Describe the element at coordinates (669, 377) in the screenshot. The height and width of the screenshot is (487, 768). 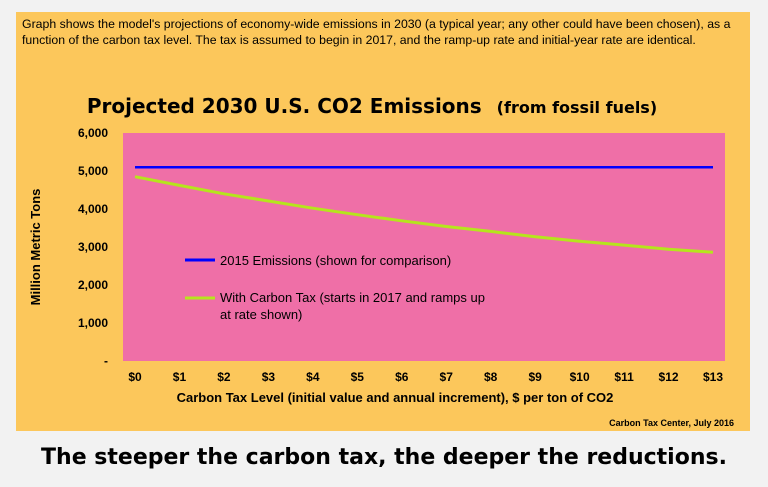
I see `x-tick-label: $12` at that location.